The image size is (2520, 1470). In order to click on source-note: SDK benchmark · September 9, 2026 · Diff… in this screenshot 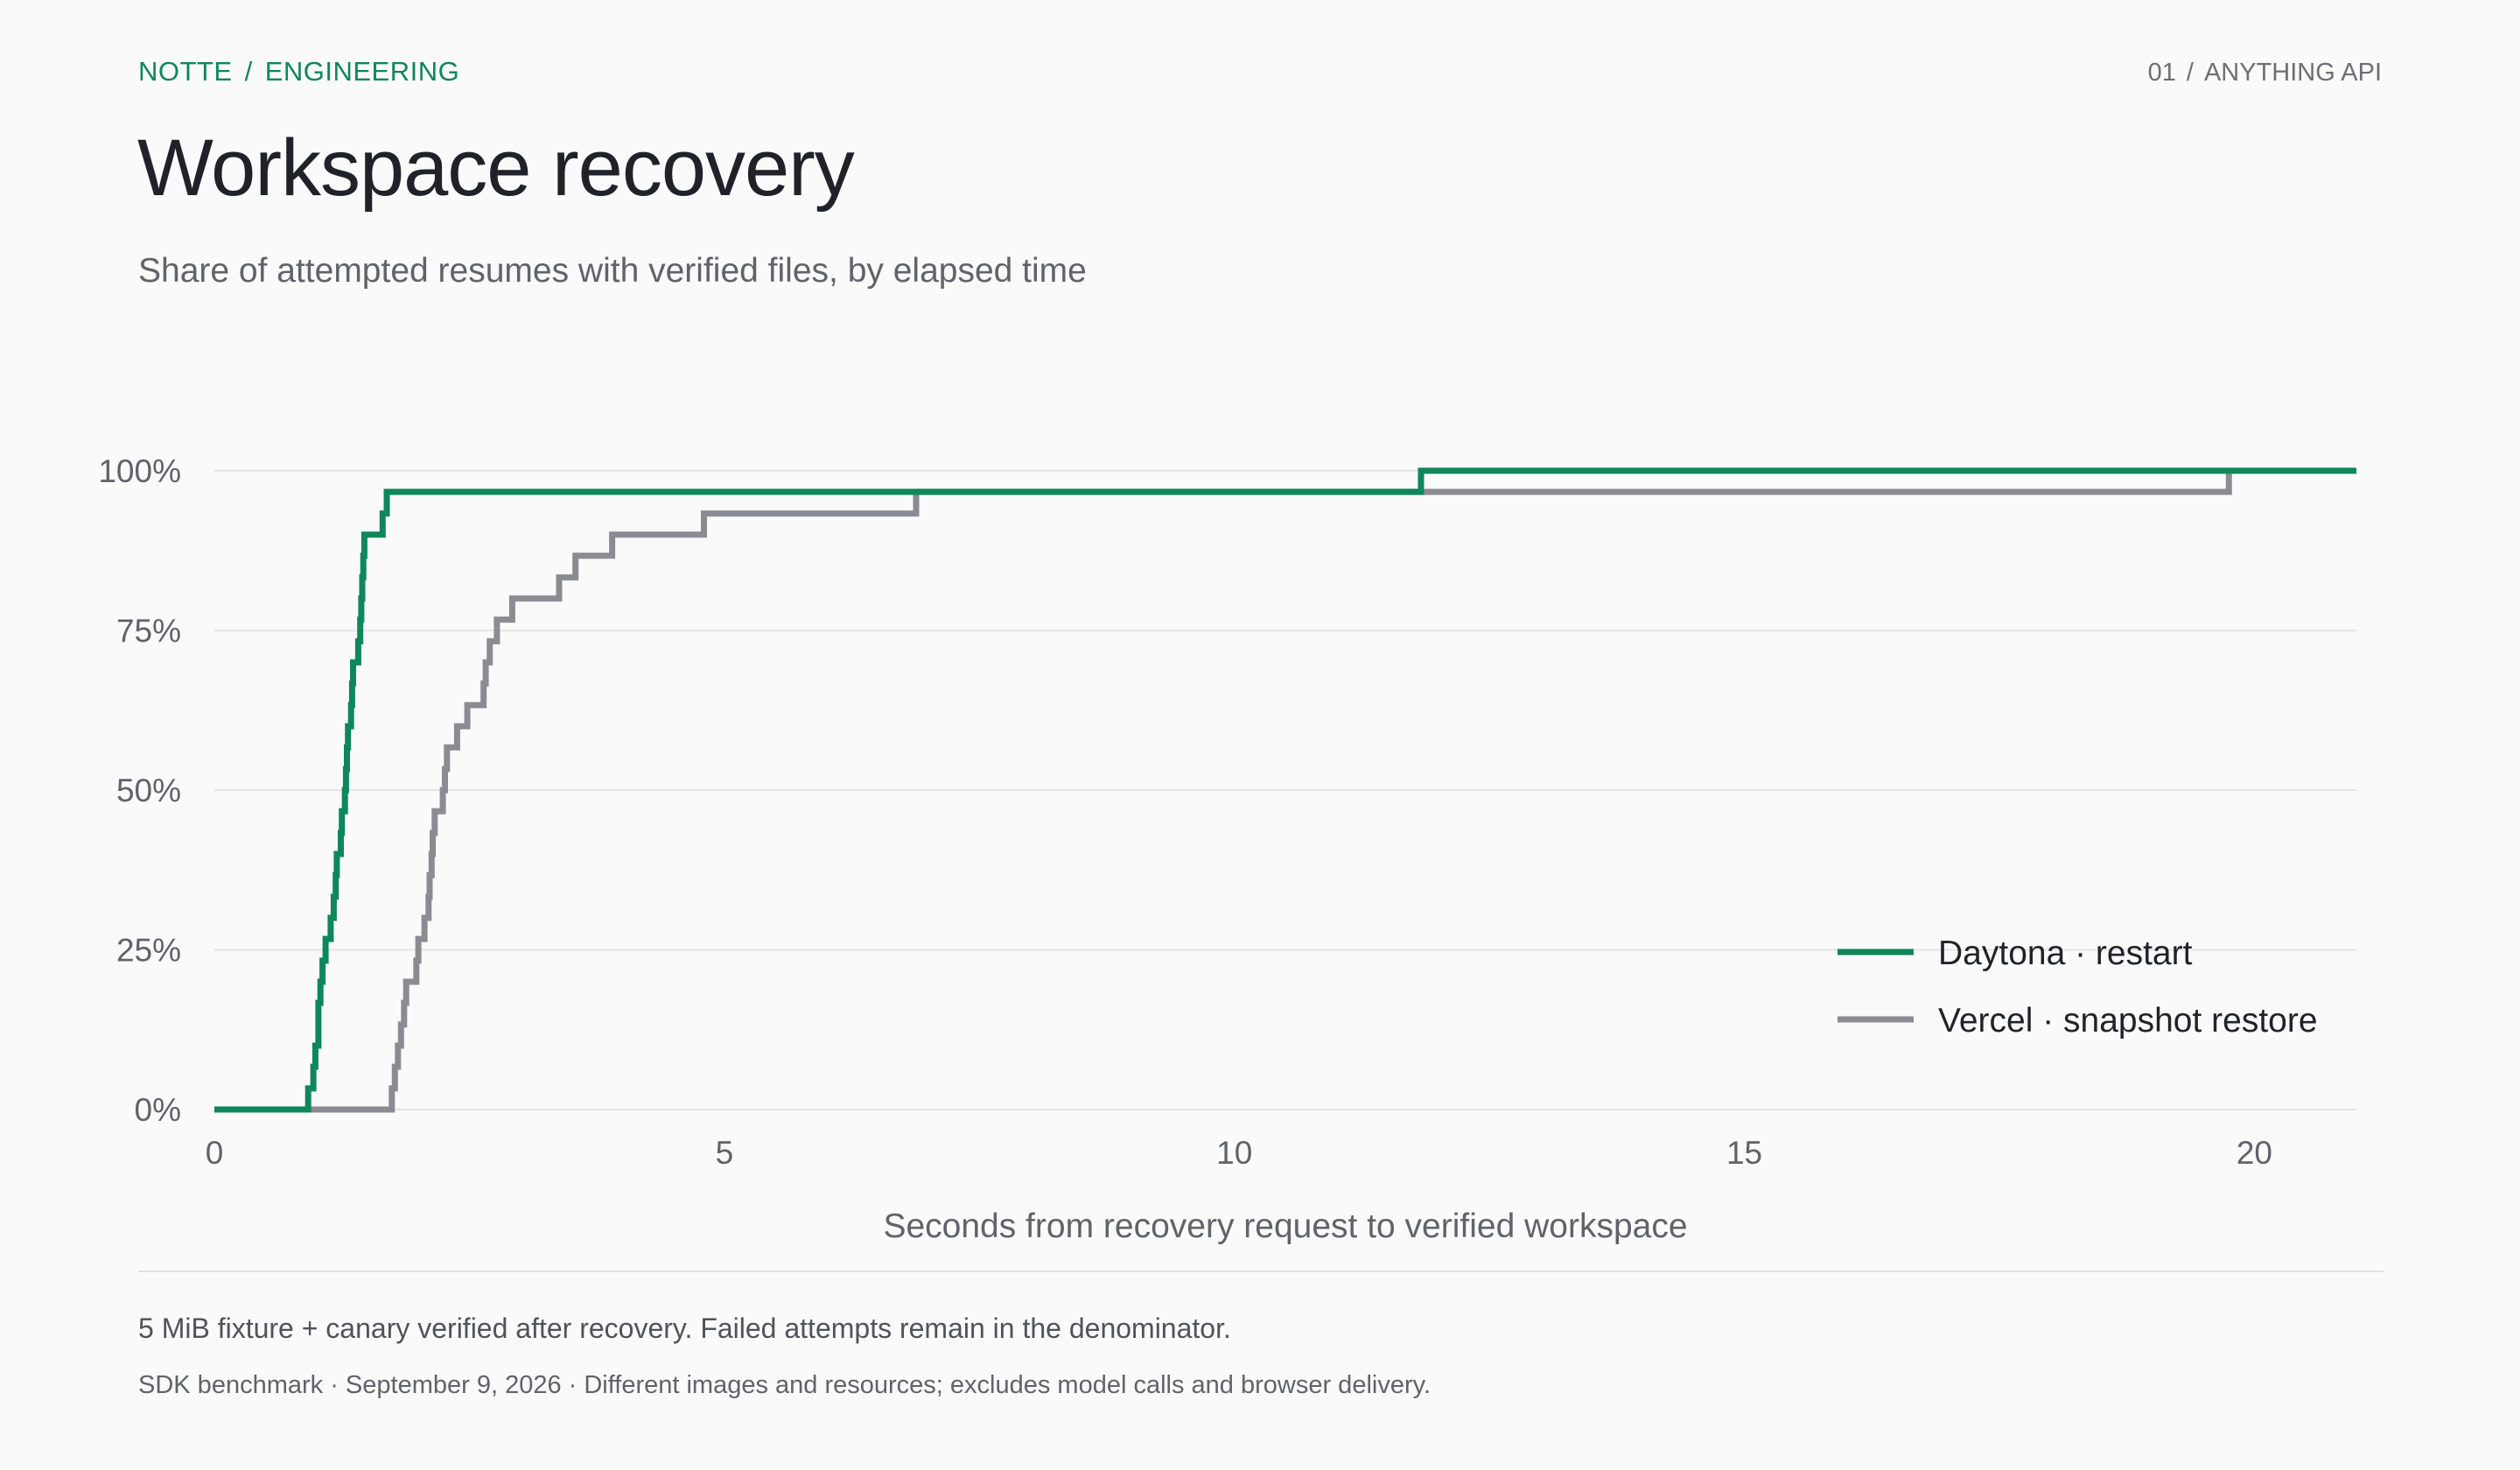, I will do `click(785, 1385)`.